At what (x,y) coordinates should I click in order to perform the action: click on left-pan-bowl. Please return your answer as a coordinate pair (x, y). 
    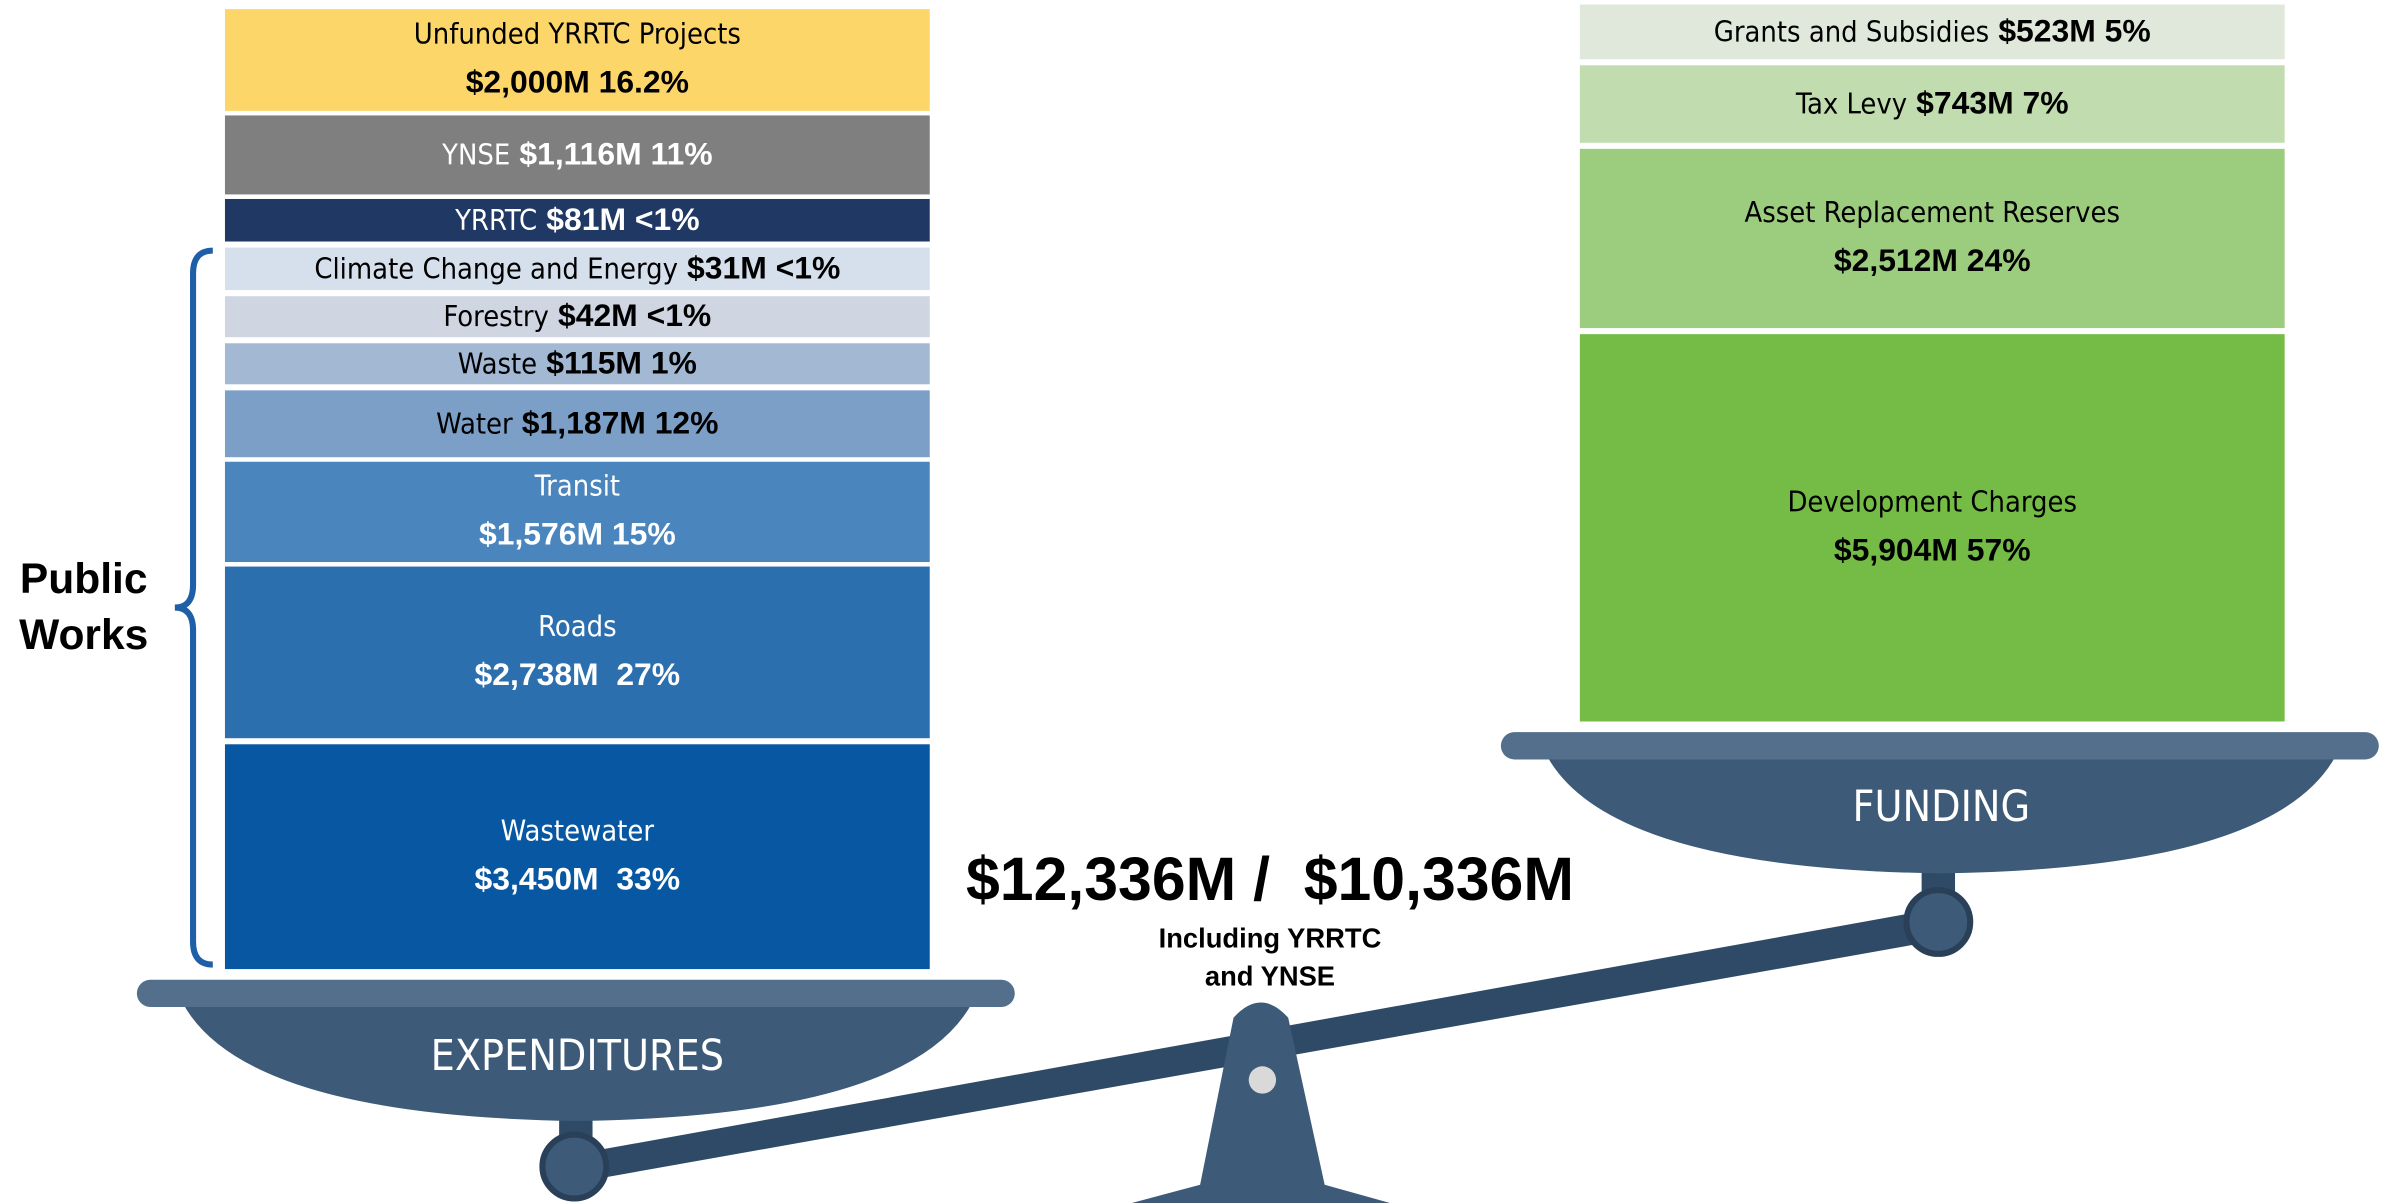
    Looking at the image, I should click on (577, 1061).